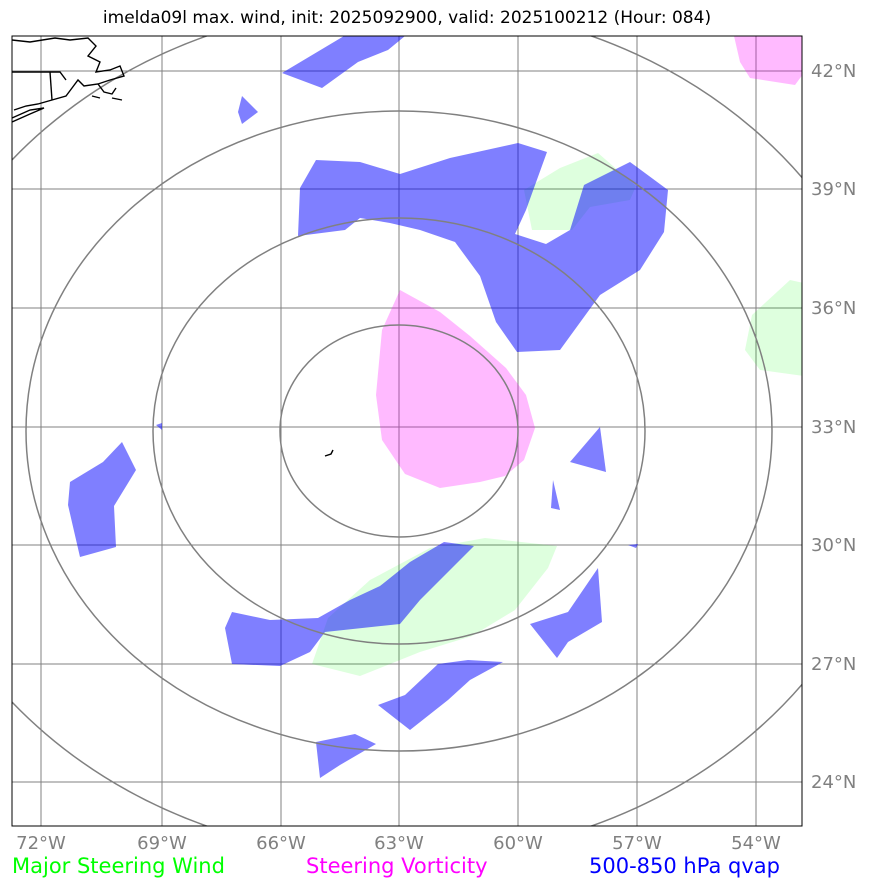 The width and height of the screenshot is (873, 891). Describe the element at coordinates (637, 843) in the screenshot. I see `lon-label-57w: 57°W` at that location.